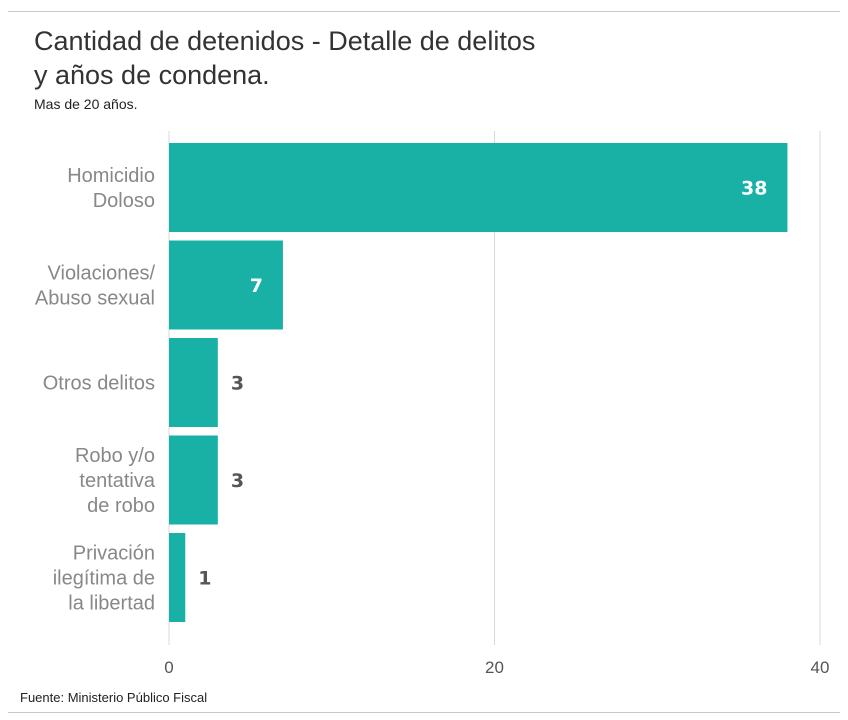 The width and height of the screenshot is (848, 720). Describe the element at coordinates (204, 579) in the screenshot. I see `data-label: 1` at that location.